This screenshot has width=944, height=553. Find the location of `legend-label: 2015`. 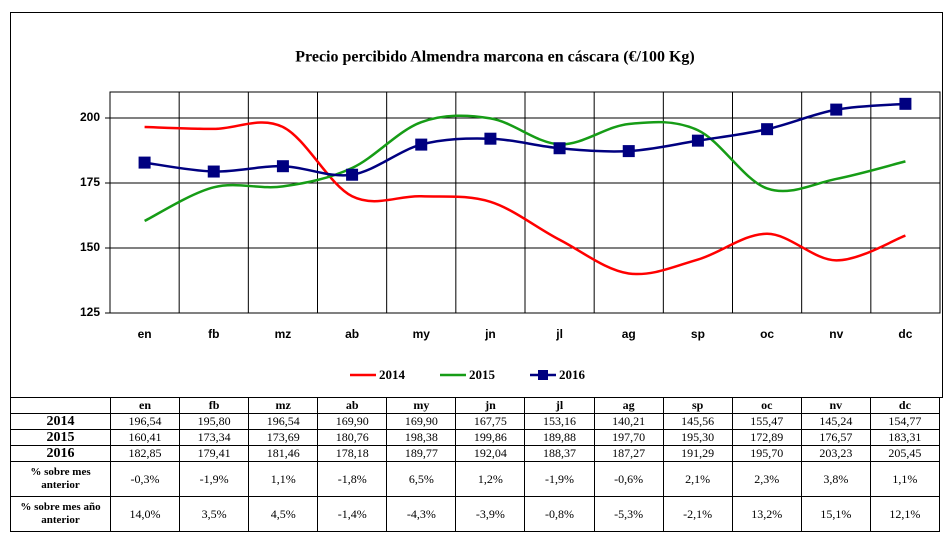

legend-label: 2015 is located at coordinates (482, 374).